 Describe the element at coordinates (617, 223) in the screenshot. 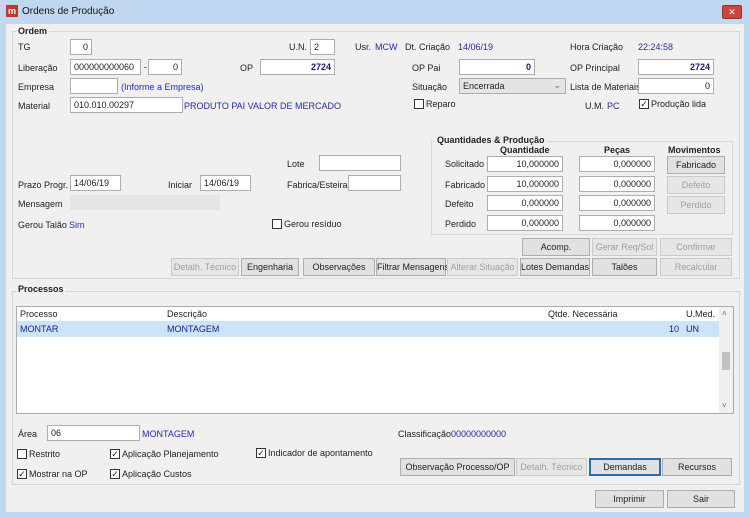

I see `perdido-pecas: 0,000000` at that location.